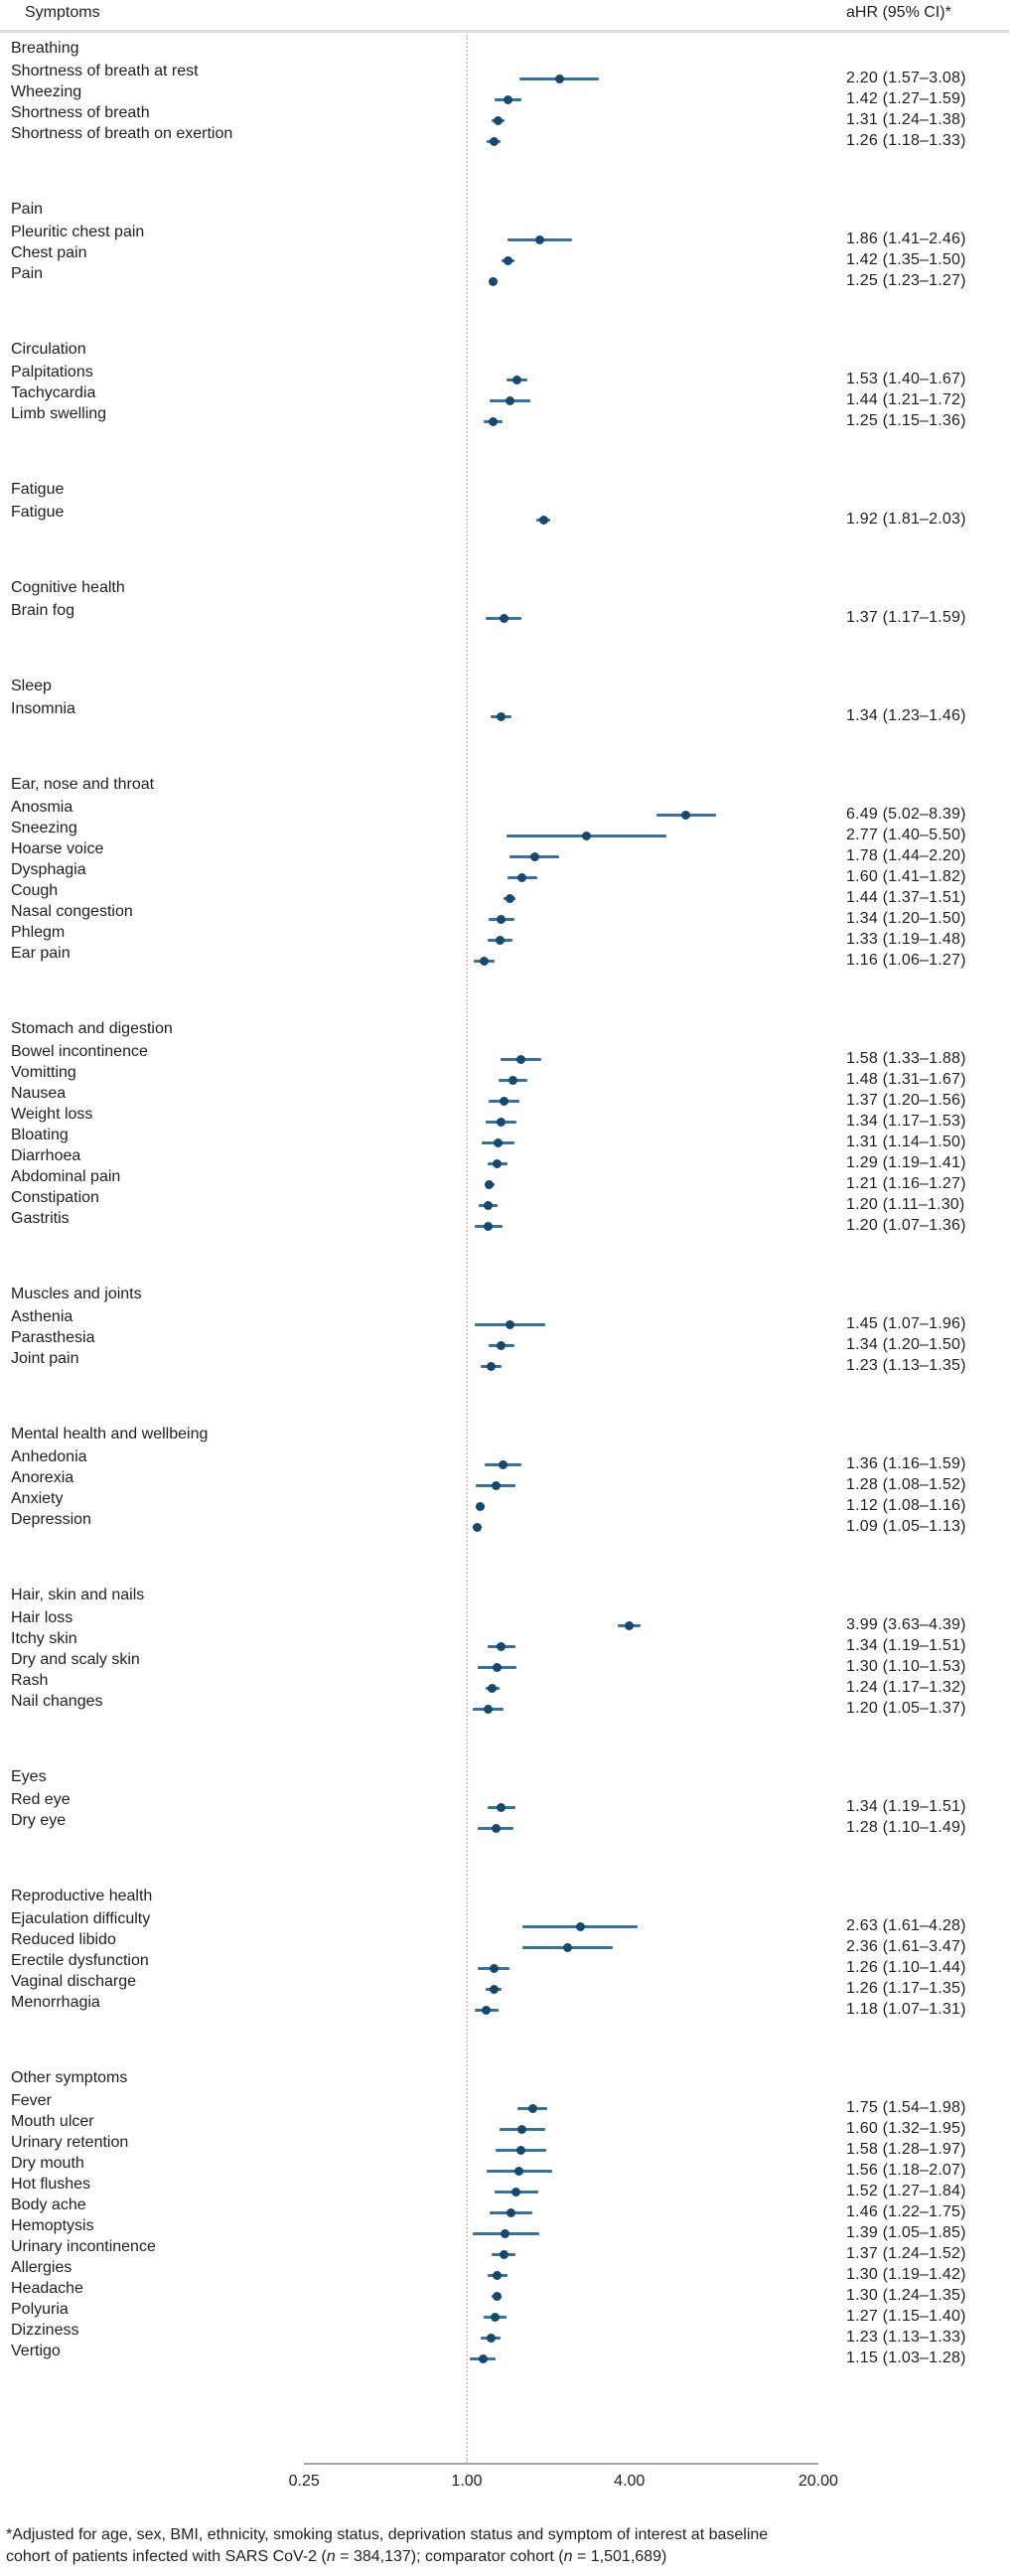  What do you see at coordinates (38, 512) in the screenshot?
I see `symptom-label: Fatigue` at bounding box center [38, 512].